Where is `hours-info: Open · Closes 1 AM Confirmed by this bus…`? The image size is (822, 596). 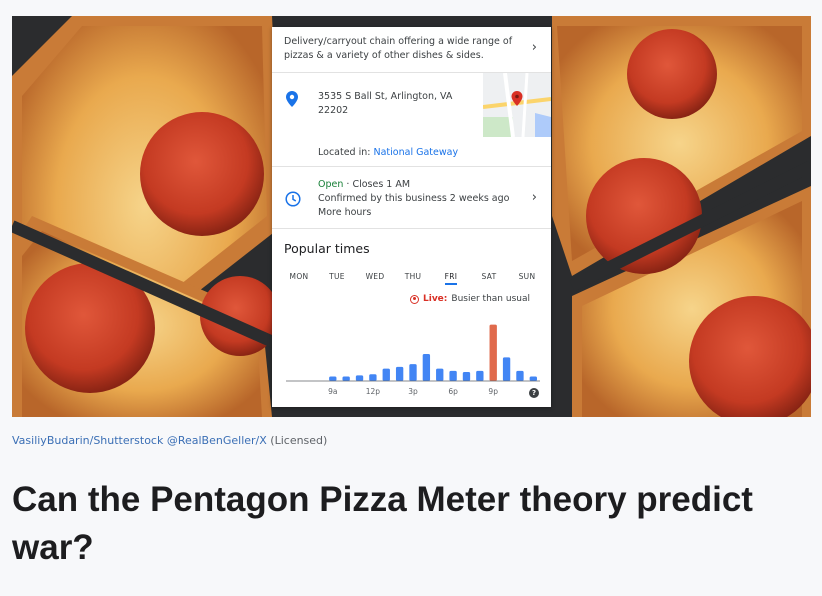
hours-info: Open · Closes 1 AM Confirmed by this bus… is located at coordinates (413, 199).